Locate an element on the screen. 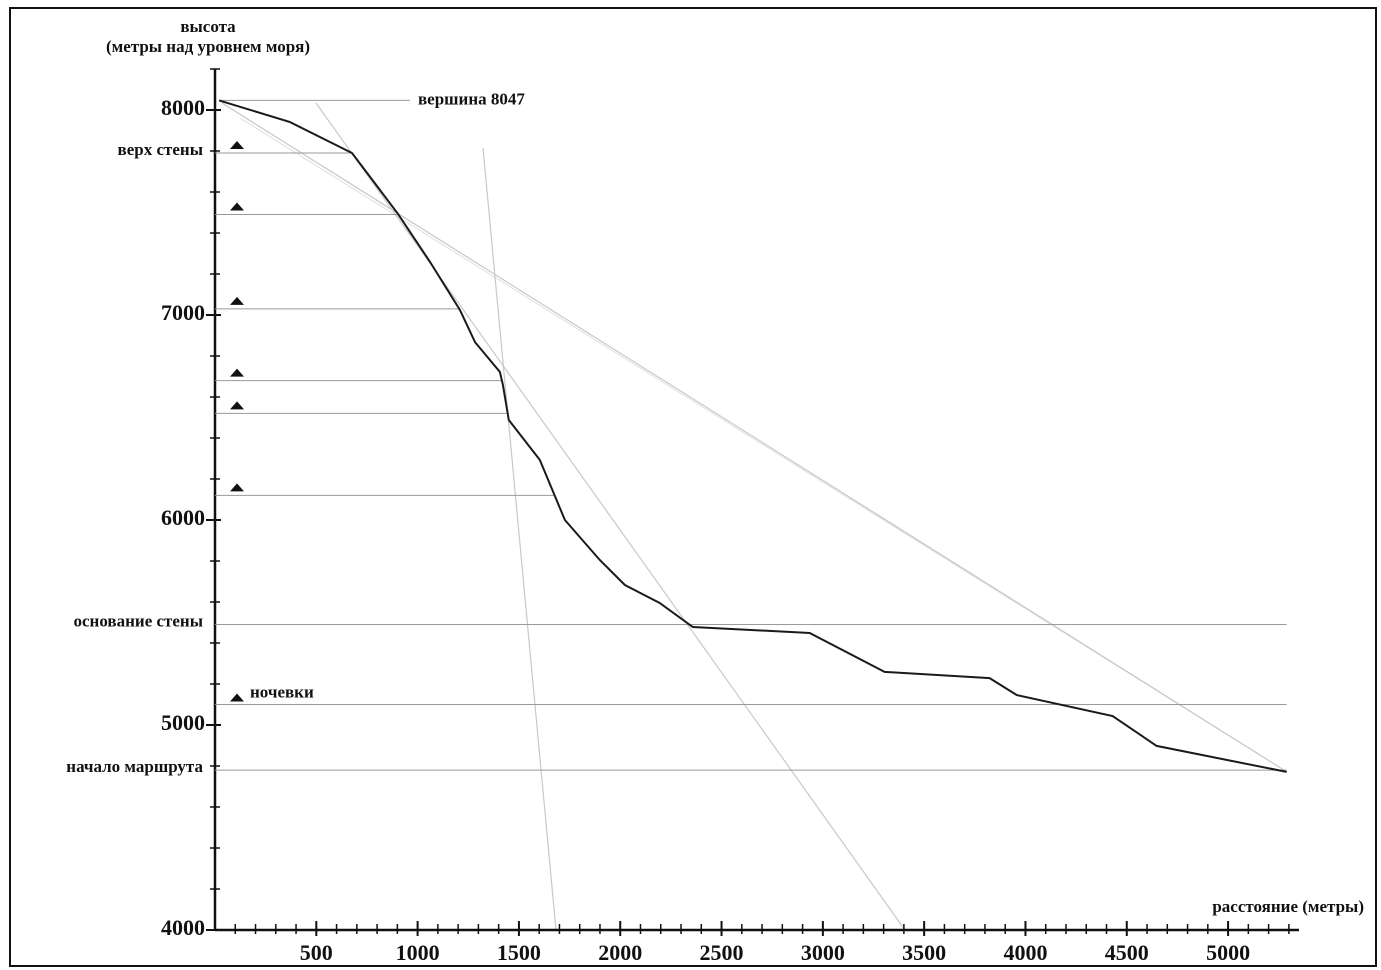 This screenshot has width=1381, height=970. x-tick-label: 1500 is located at coordinates (519, 952).